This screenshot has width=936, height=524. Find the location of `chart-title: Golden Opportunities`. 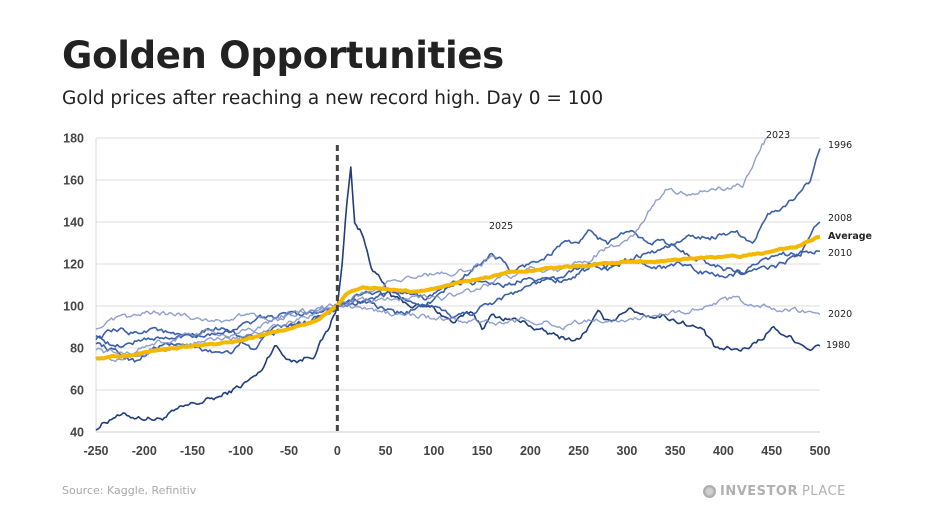

chart-title: Golden Opportunities is located at coordinates (283, 55).